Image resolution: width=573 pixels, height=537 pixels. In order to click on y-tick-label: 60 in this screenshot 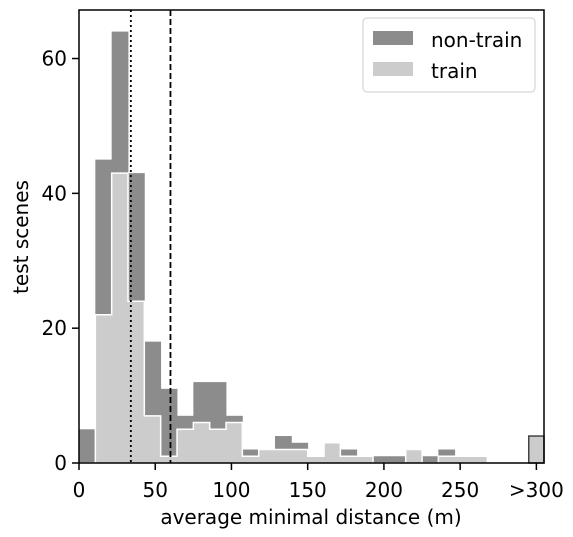, I will do `click(54, 59)`.